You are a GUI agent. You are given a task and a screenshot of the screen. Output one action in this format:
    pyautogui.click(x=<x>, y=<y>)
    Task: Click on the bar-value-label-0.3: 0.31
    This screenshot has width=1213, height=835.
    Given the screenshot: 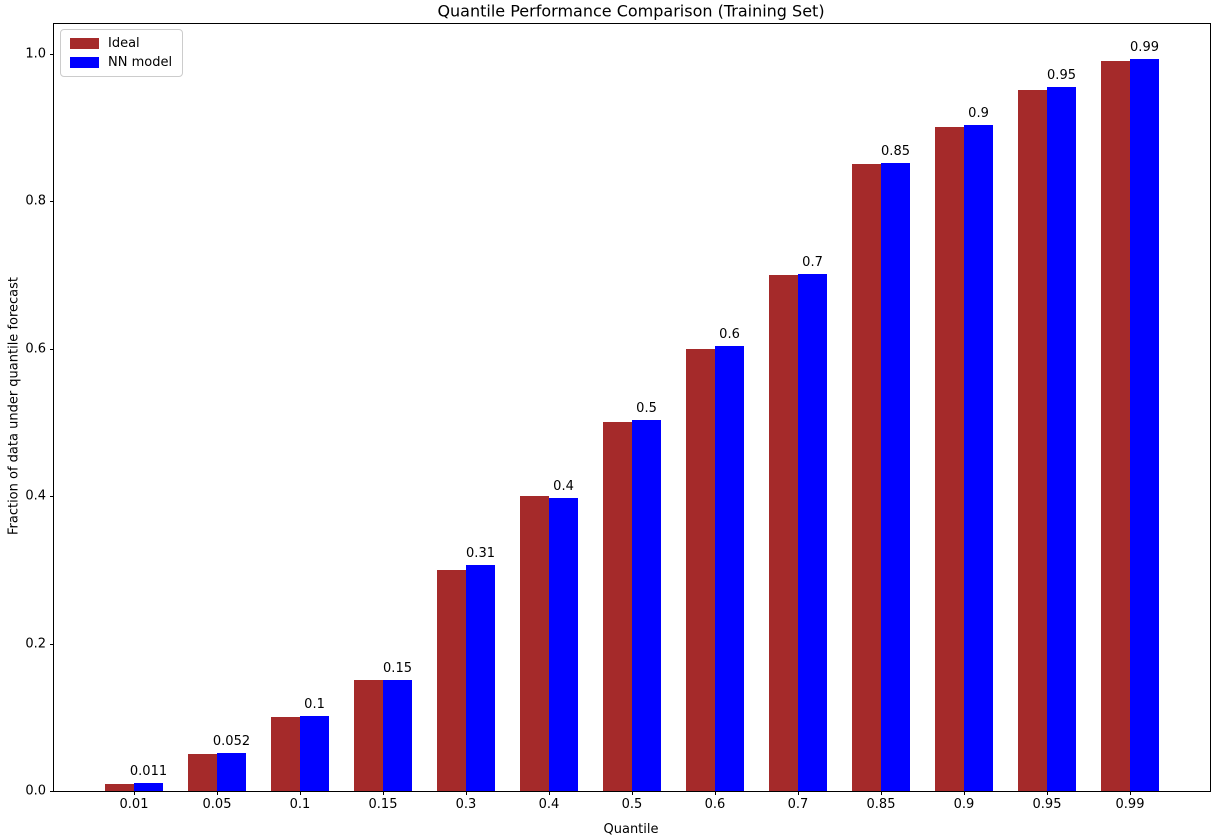 What is the action you would take?
    pyautogui.click(x=480, y=554)
    